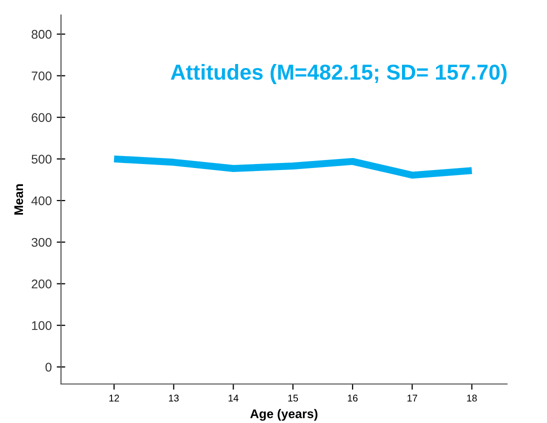 This screenshot has height=423, width=547. I want to click on x-tick-label: 16, so click(353, 398).